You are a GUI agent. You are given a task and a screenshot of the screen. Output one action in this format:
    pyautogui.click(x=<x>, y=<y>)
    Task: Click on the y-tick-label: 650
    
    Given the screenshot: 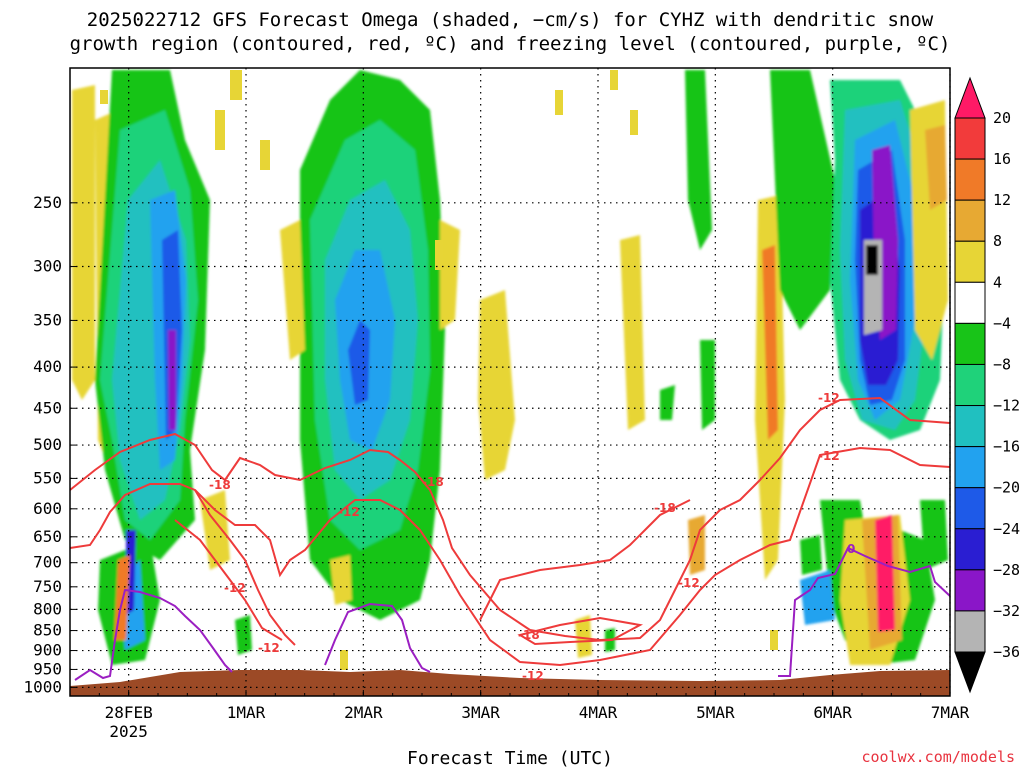 What is the action you would take?
    pyautogui.click(x=47, y=536)
    